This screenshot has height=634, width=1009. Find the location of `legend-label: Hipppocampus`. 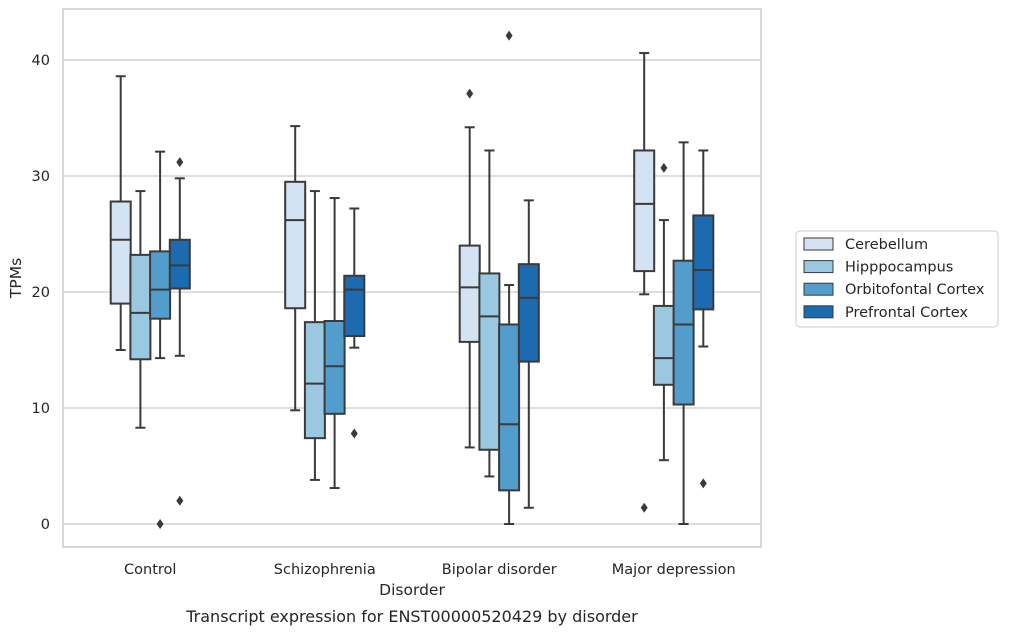

legend-label: Hipppocampus is located at coordinates (899, 268).